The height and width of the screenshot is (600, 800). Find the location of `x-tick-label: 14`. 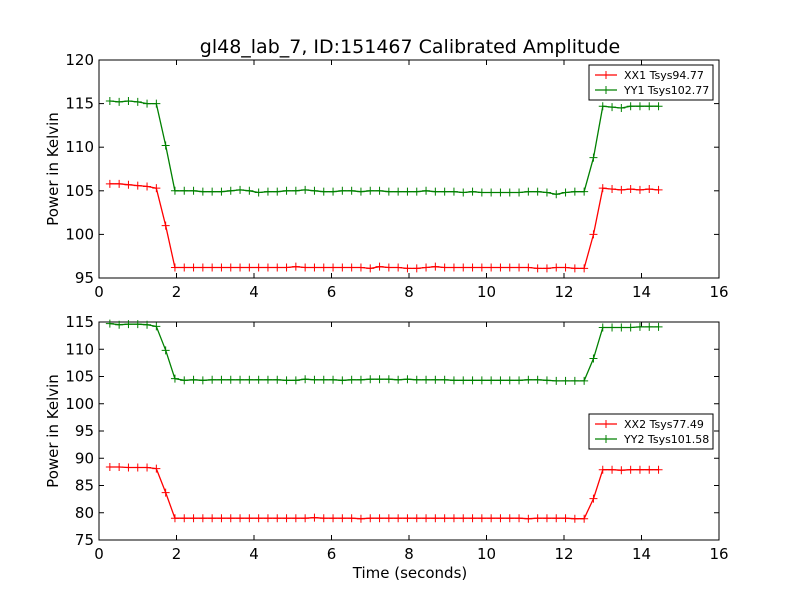

x-tick-label: 14 is located at coordinates (641, 292).